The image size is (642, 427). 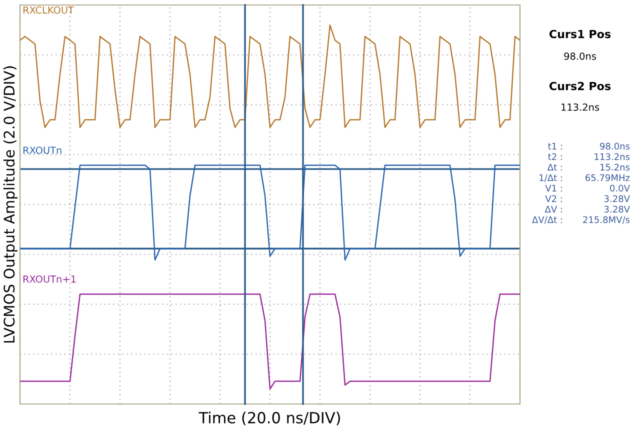 I want to click on text: t2 :, so click(x=555, y=156).